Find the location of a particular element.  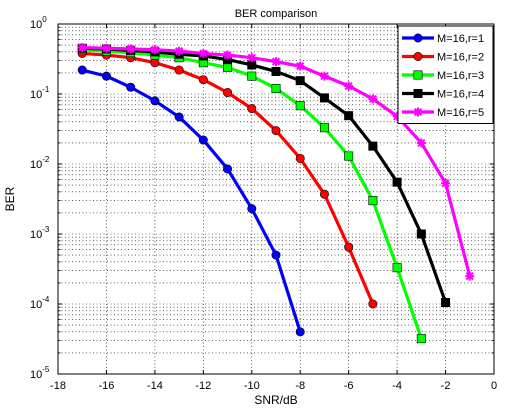

legend-item: M=16,r=3 is located at coordinates (443, 76).